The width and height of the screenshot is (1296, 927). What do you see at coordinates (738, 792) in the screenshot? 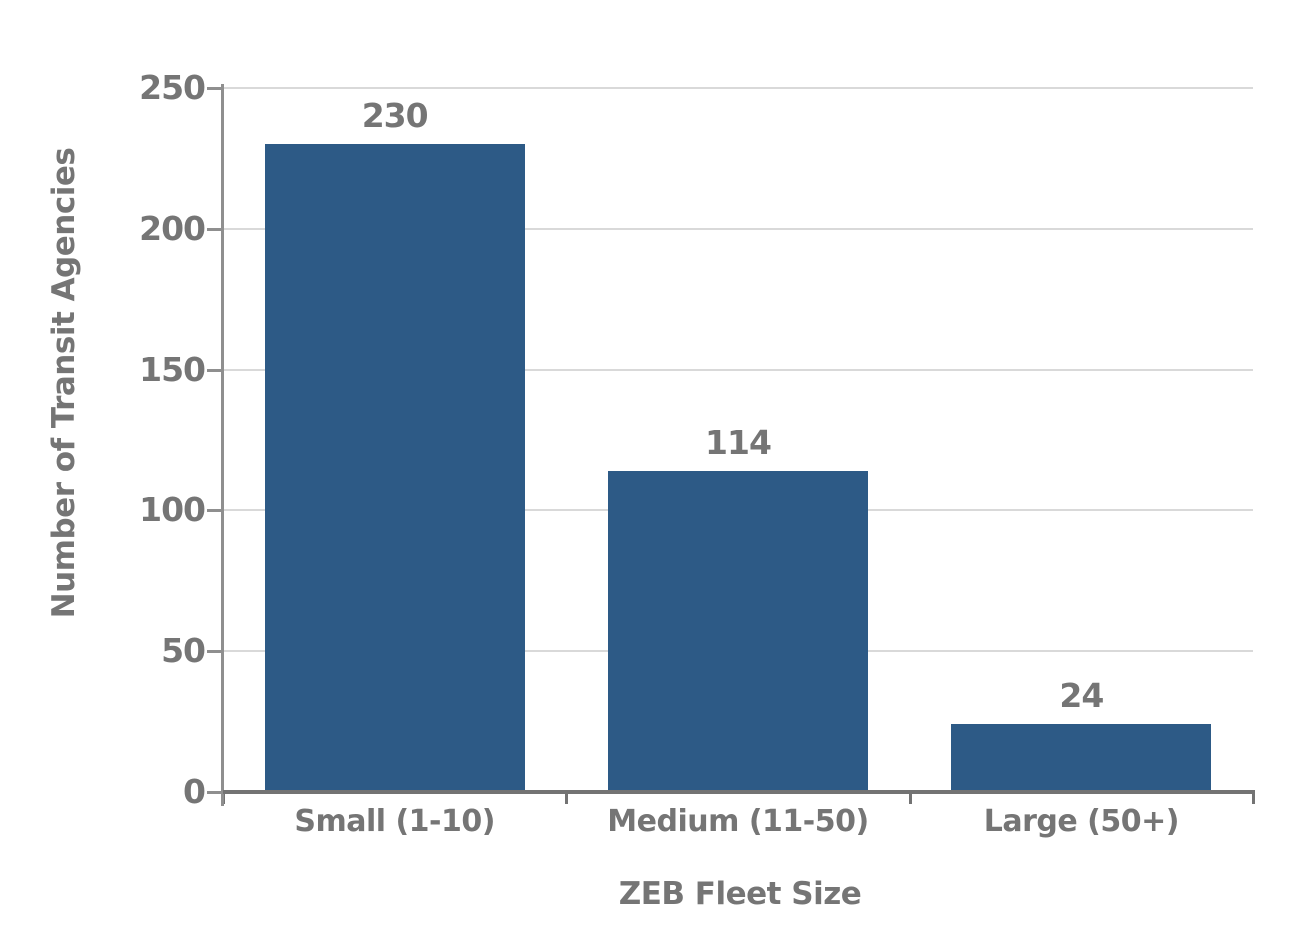
I see `x-axis-line` at bounding box center [738, 792].